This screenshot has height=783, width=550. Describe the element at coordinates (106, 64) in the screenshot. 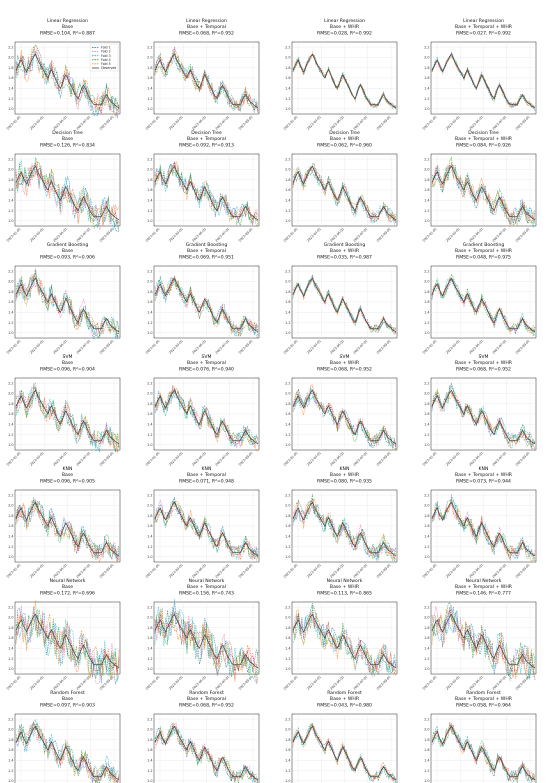

I see `legend-entry: Fold 5` at that location.